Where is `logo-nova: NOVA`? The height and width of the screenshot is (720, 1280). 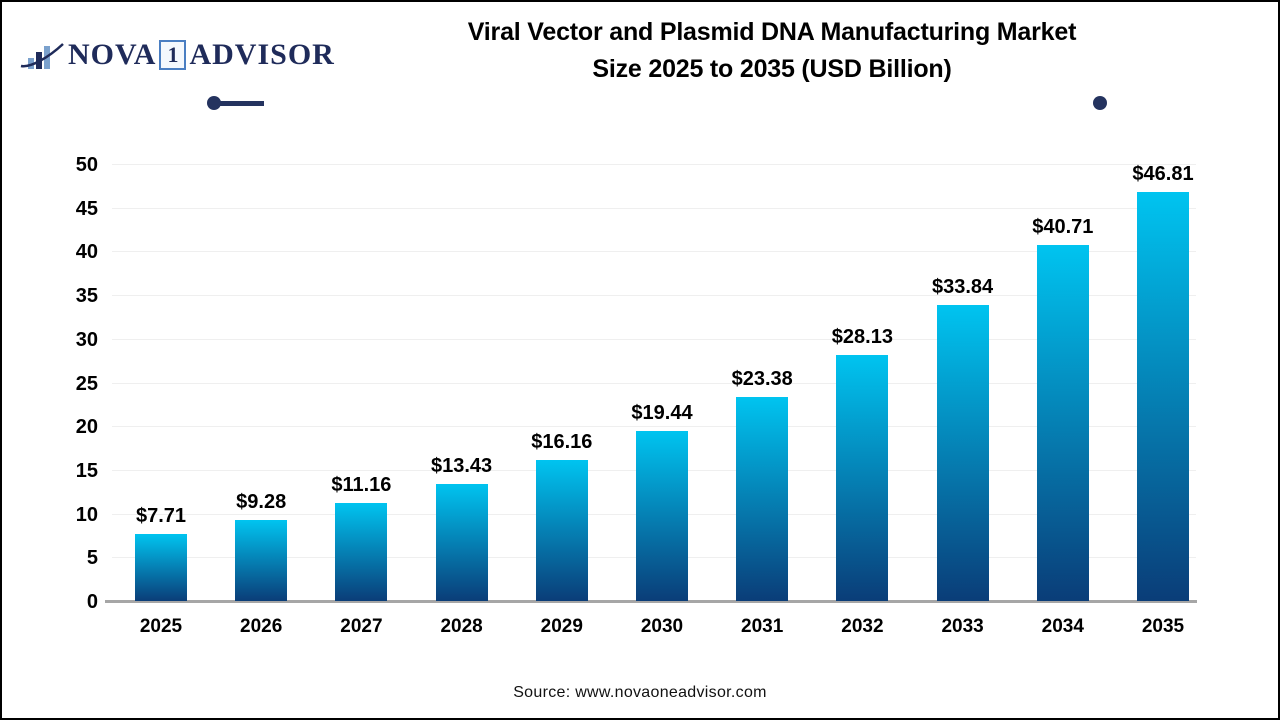 logo-nova: NOVA is located at coordinates (112, 54).